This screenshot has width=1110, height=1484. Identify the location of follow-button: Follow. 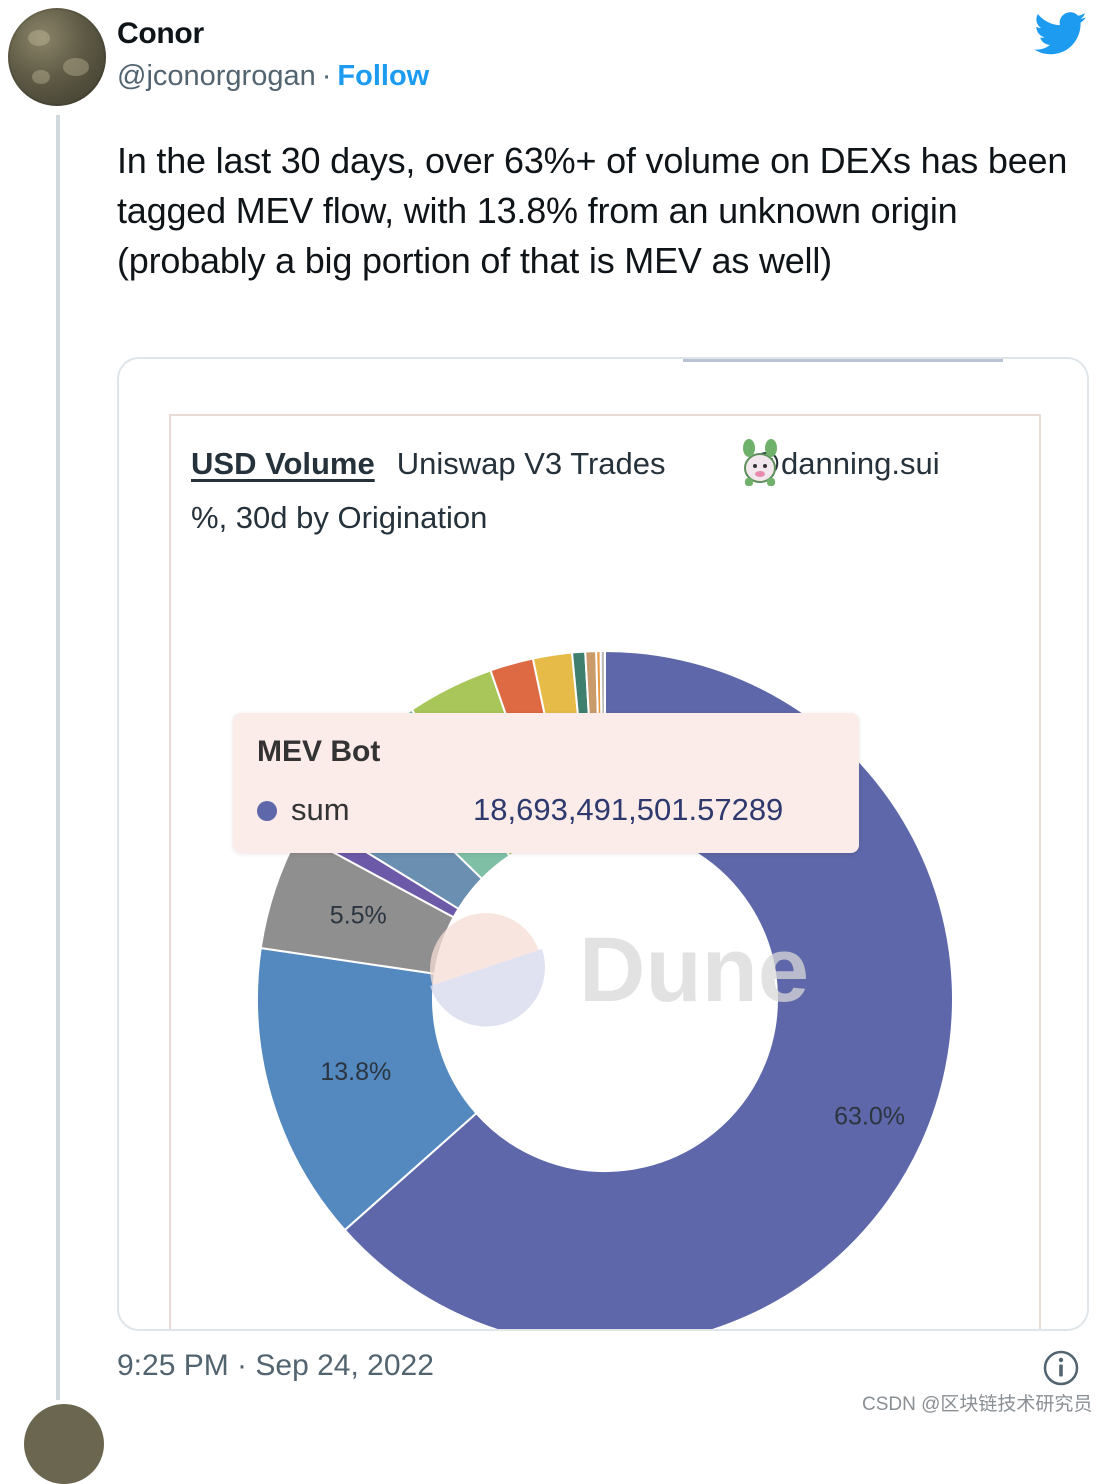
(383, 76).